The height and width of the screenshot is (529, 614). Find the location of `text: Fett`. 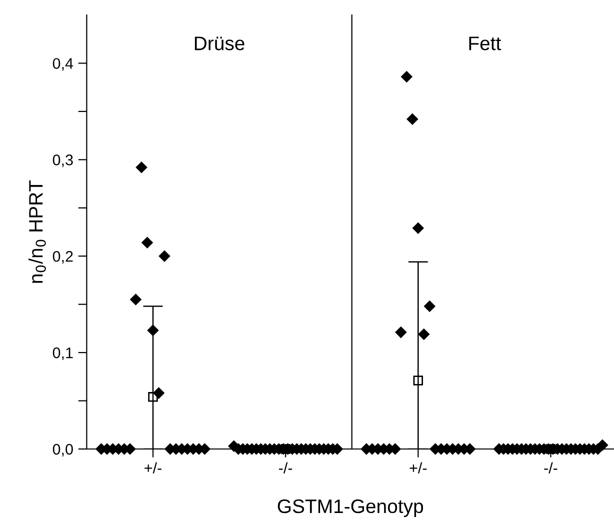

text: Fett is located at coordinates (485, 43).